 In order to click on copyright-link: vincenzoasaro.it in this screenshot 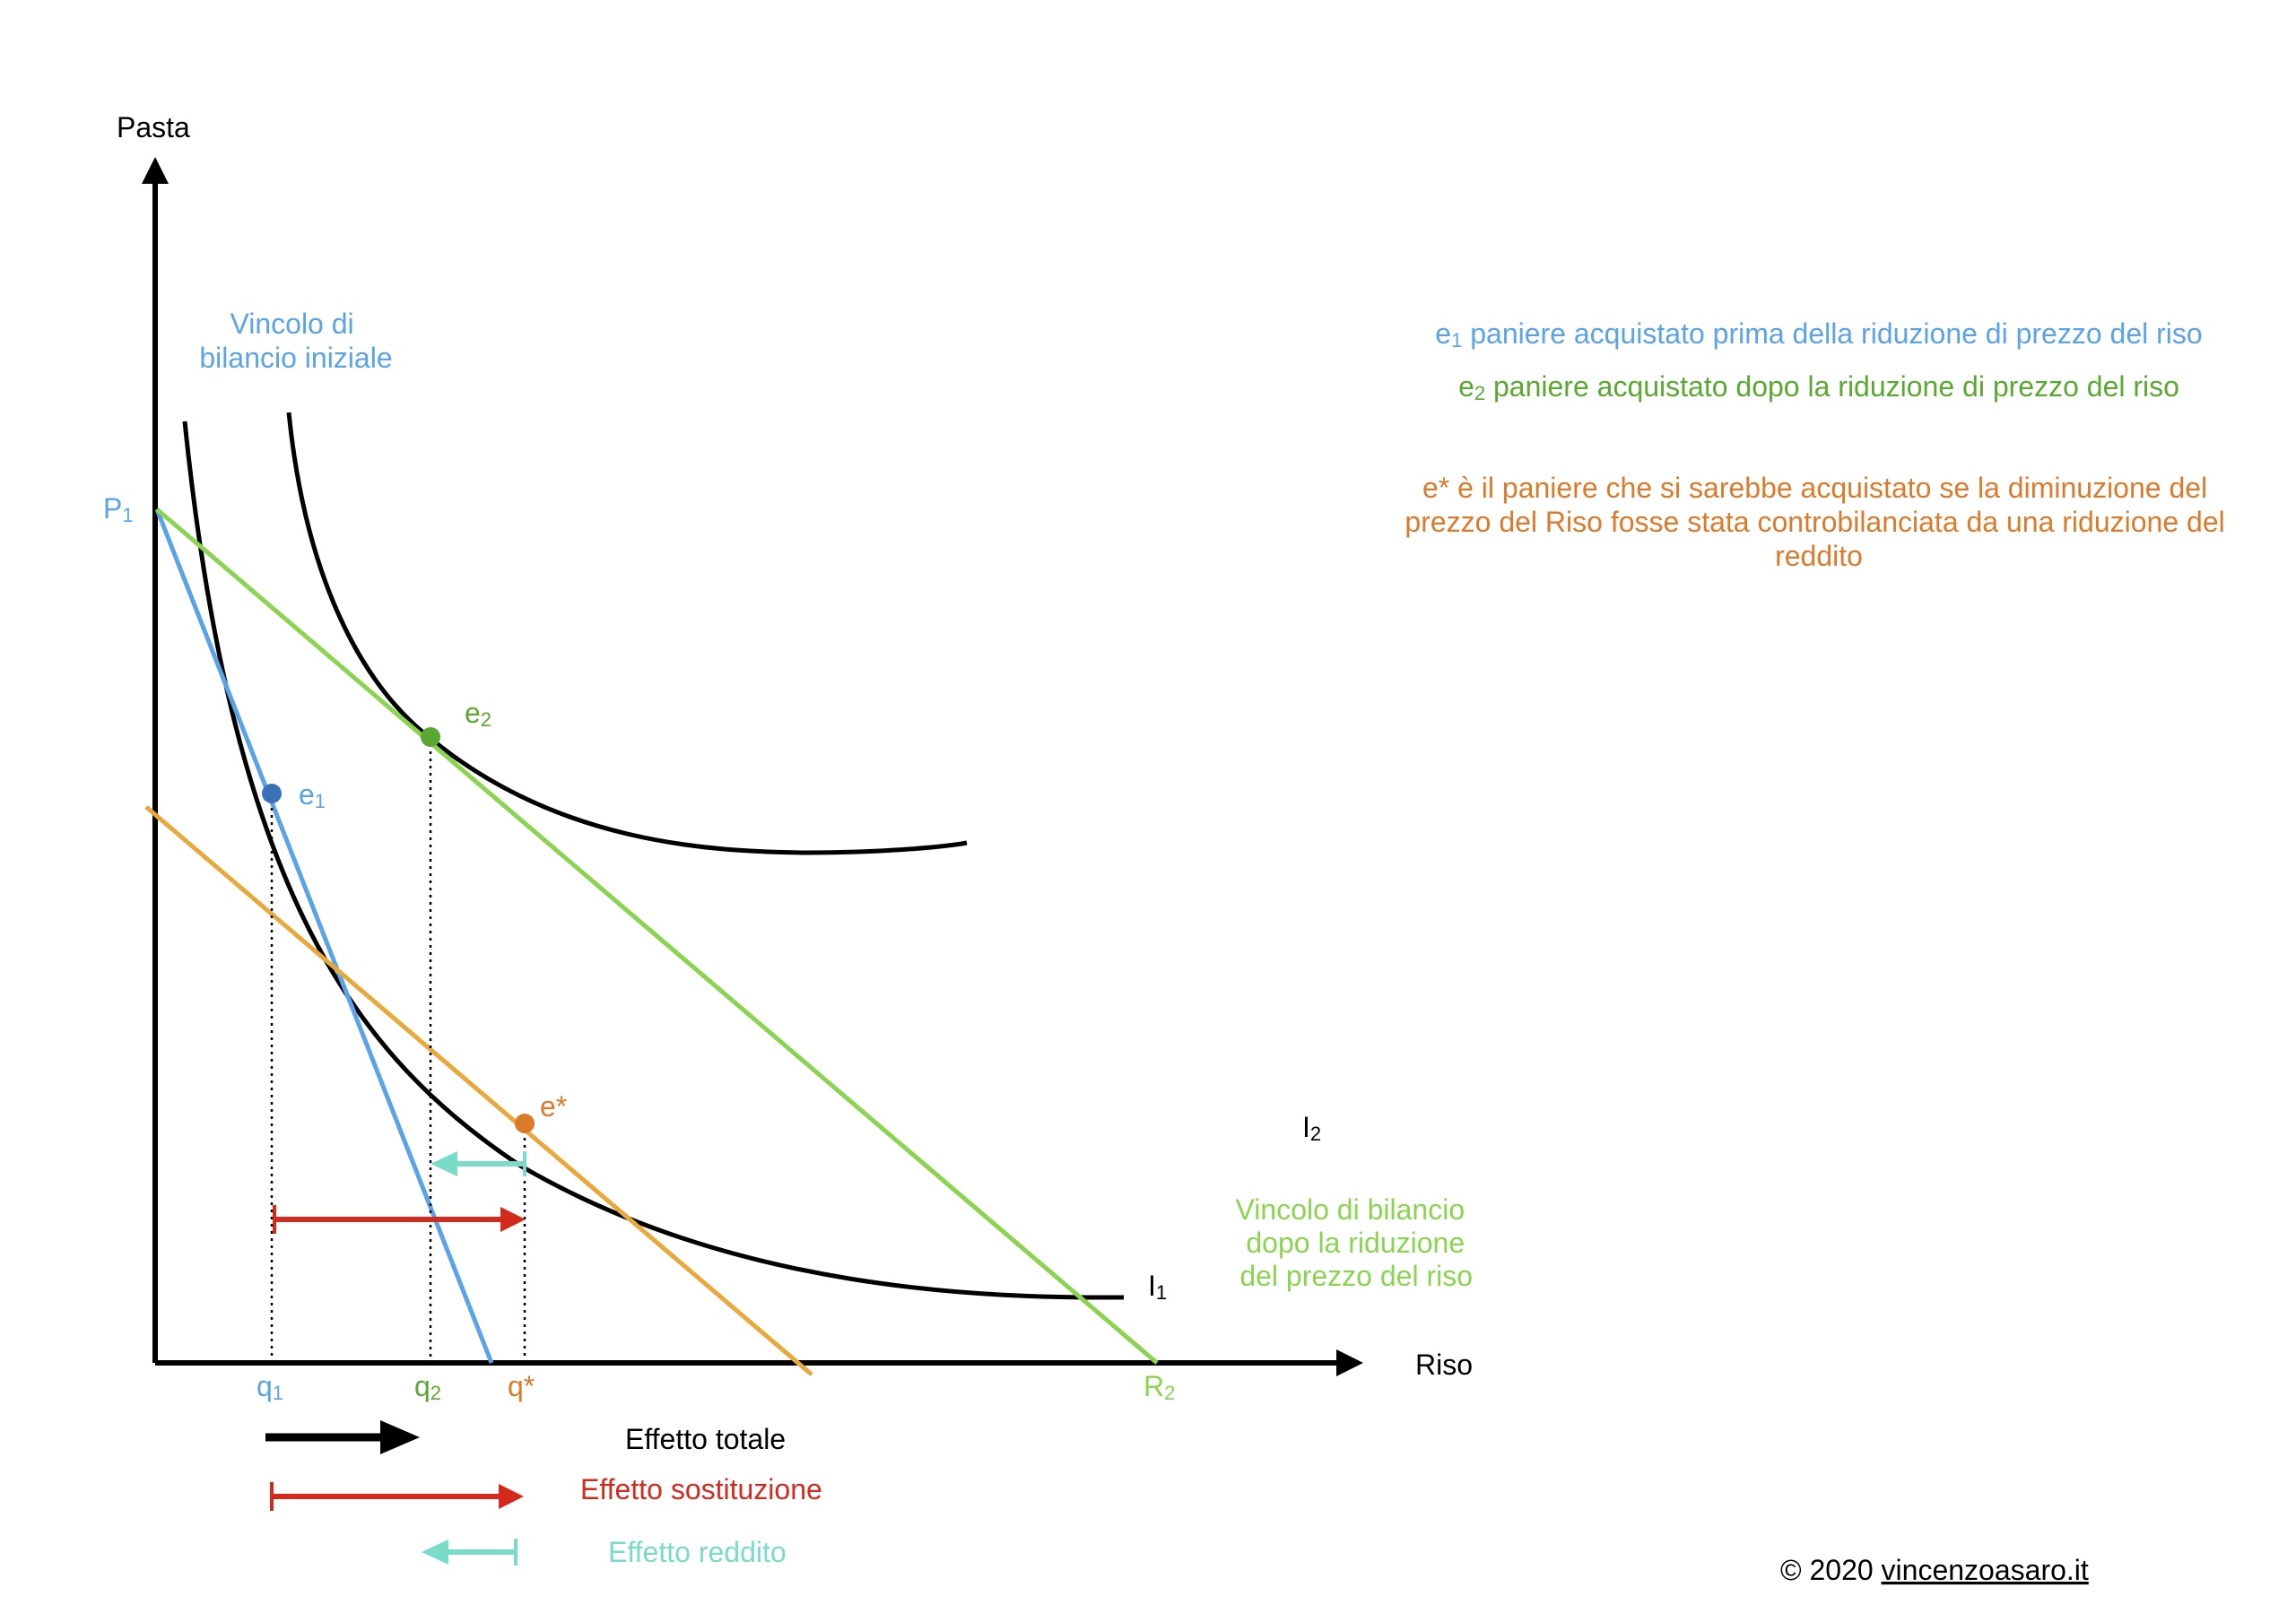, I will do `click(1985, 1570)`.